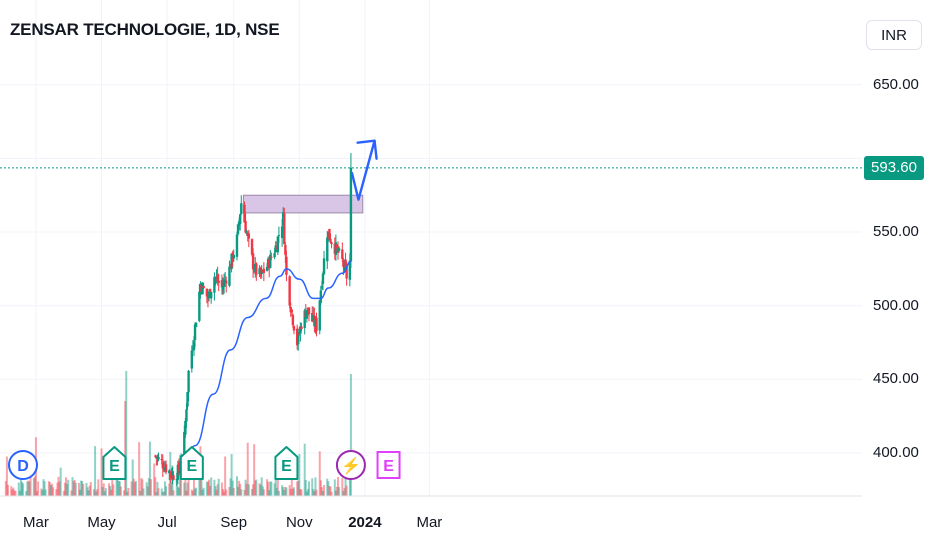 The height and width of the screenshot is (550, 932). I want to click on event-markers: D E E E ⚡ E, so click(204, 463).